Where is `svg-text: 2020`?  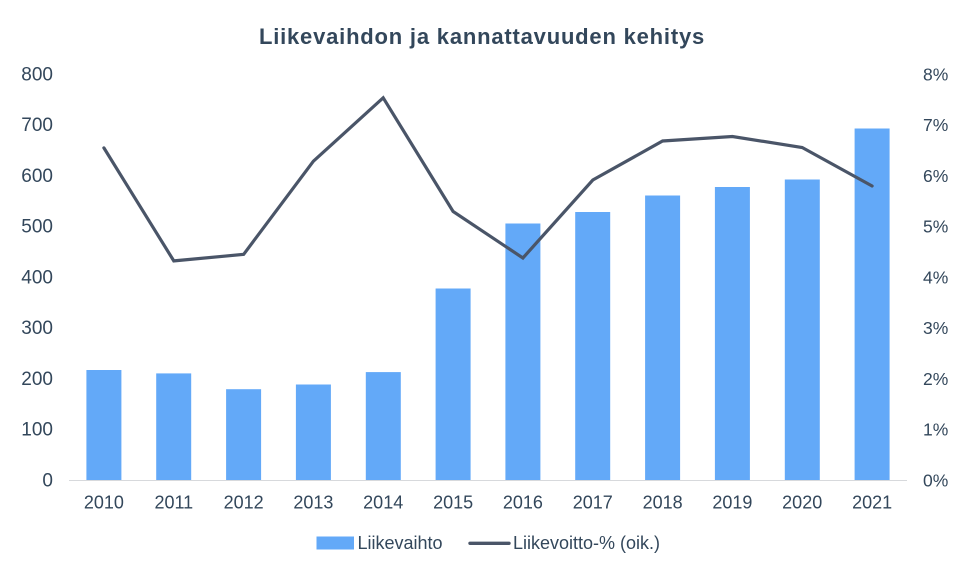 svg-text: 2020 is located at coordinates (802, 502).